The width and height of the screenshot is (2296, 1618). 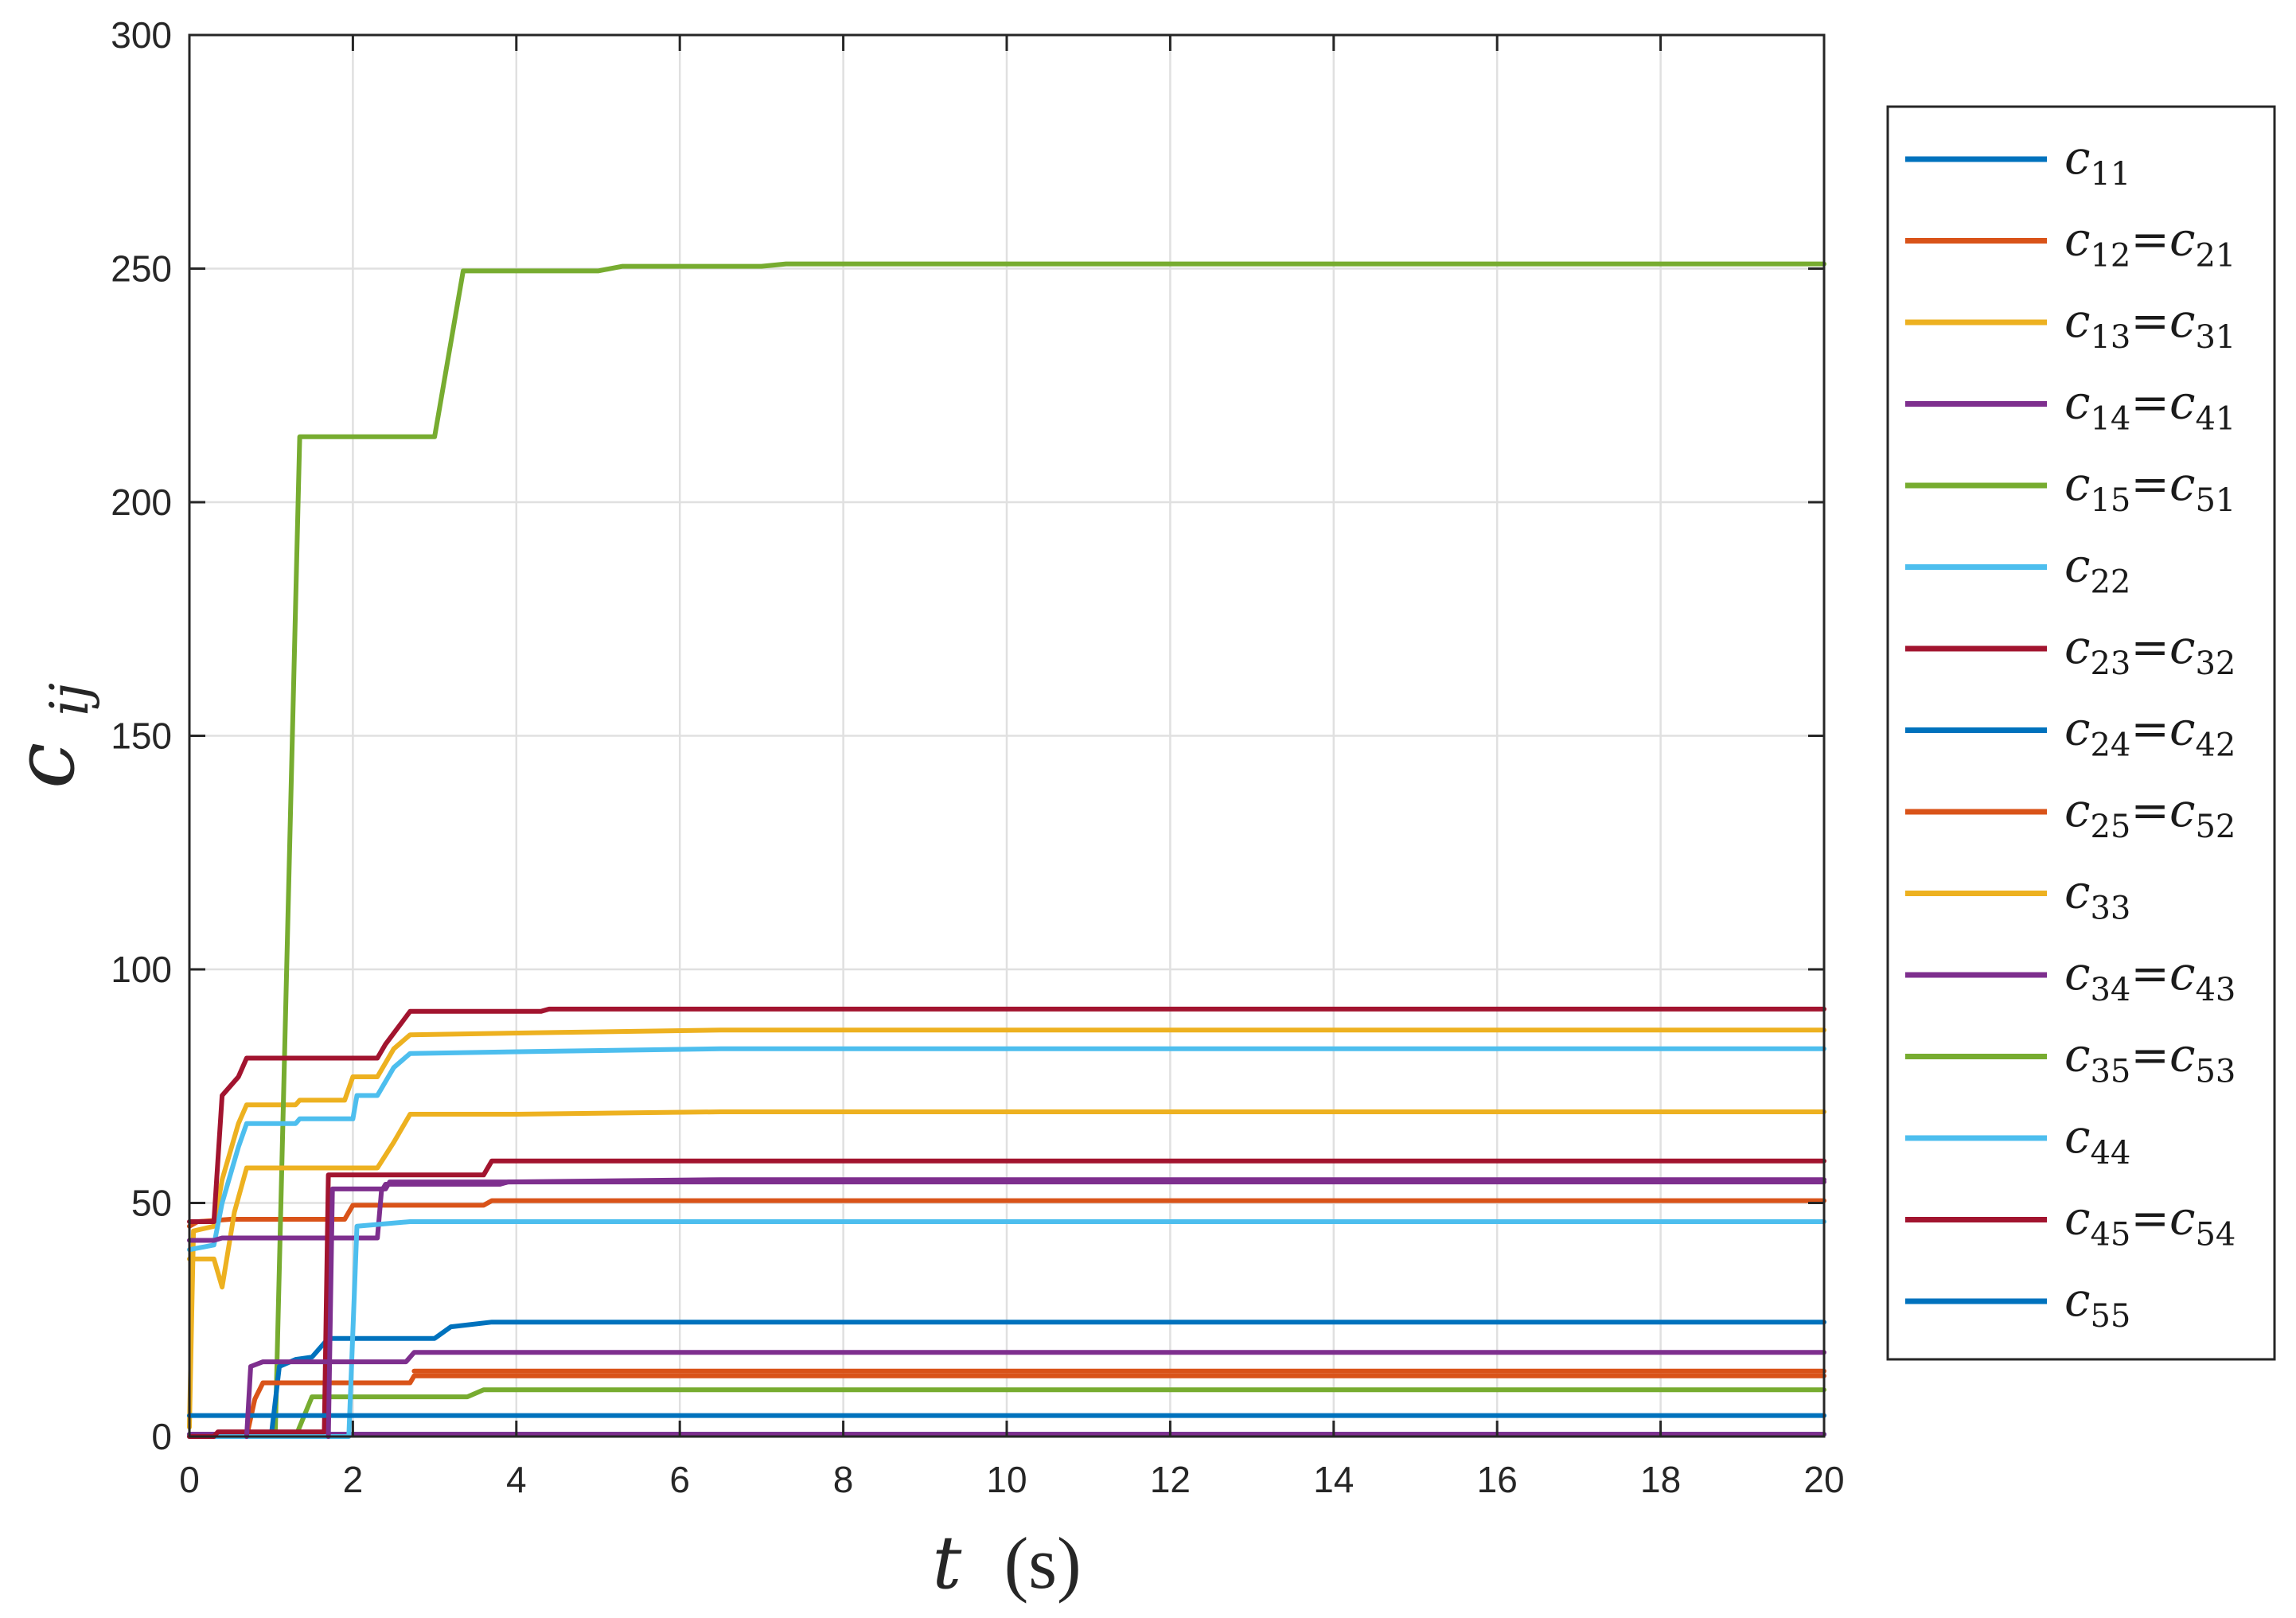 What do you see at coordinates (69, 699) in the screenshot?
I see `y-axis-subscript: ij` at bounding box center [69, 699].